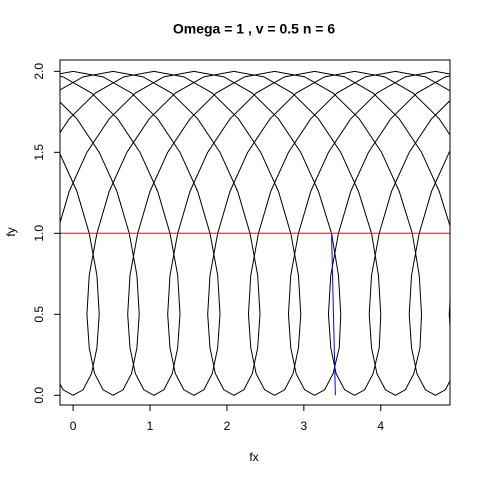 The image size is (480, 480). What do you see at coordinates (39, 395) in the screenshot?
I see `y-tick-label: 0.0` at bounding box center [39, 395].